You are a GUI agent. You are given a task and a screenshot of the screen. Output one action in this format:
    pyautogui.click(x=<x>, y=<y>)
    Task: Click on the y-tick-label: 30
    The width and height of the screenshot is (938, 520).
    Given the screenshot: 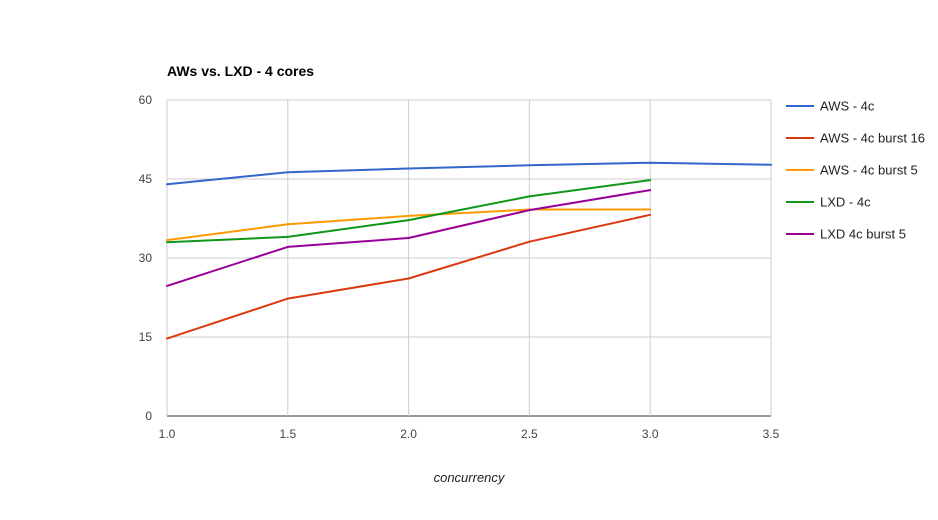 What is the action you would take?
    pyautogui.click(x=146, y=258)
    